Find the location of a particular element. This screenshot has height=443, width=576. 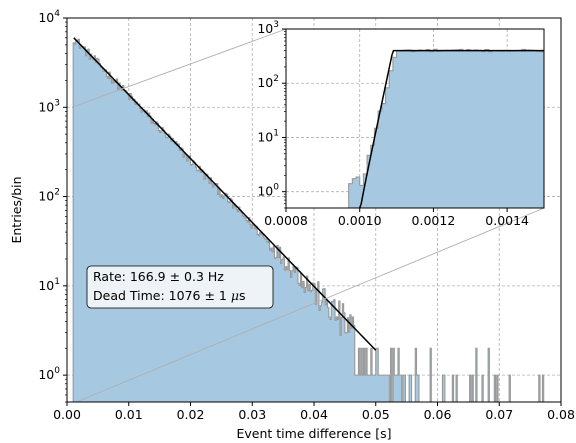

main-x-tick-label-4: 0.04 is located at coordinates (314, 414).